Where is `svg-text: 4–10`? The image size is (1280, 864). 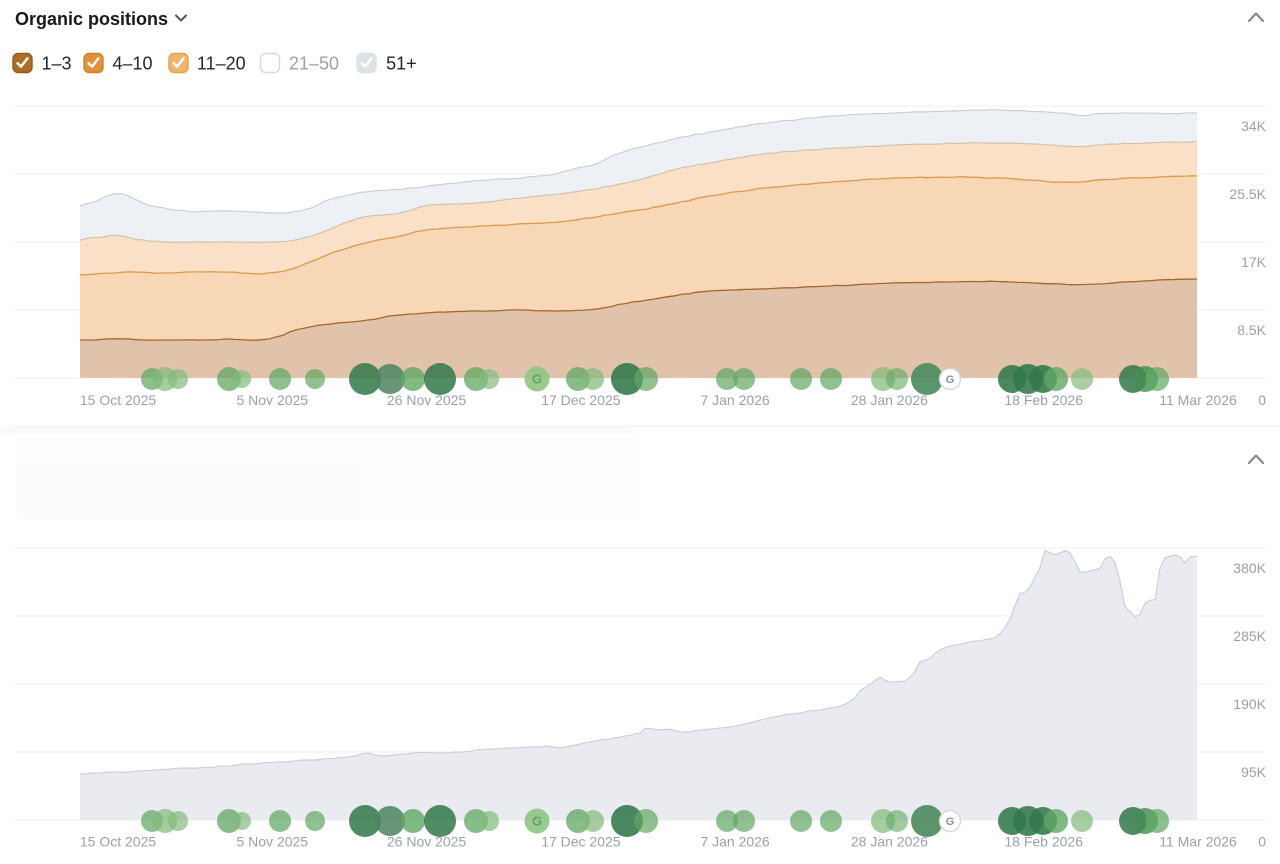
svg-text: 4–10 is located at coordinates (133, 64).